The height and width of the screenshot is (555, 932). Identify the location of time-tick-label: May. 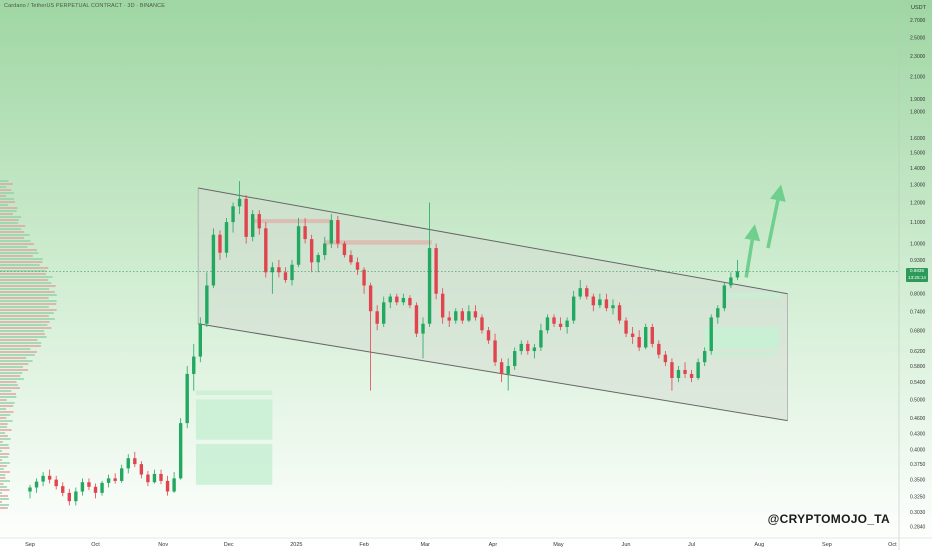
(558, 545).